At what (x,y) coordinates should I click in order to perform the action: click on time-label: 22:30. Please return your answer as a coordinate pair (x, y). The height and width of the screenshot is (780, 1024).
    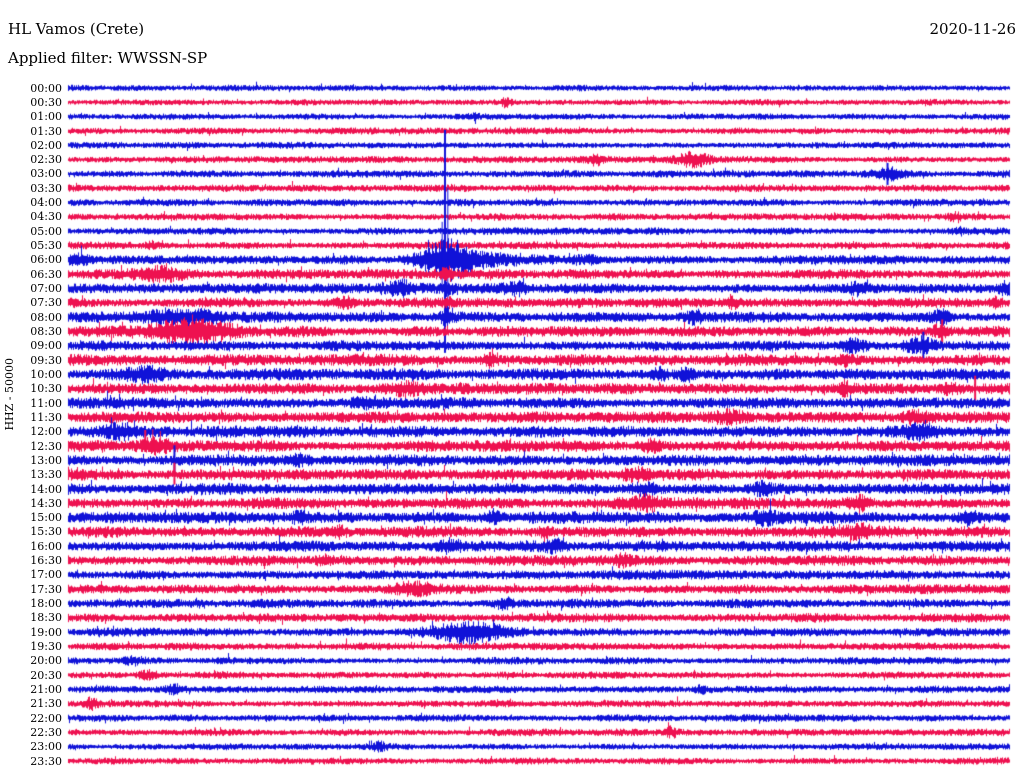
    Looking at the image, I should click on (46, 732).